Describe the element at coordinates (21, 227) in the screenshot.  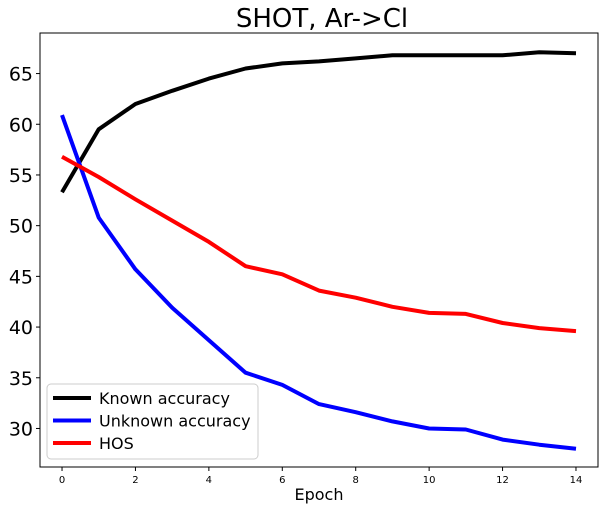
I see `y-tick-label: 50` at that location.